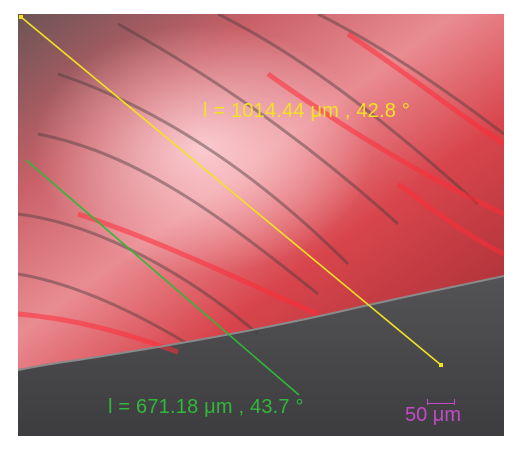  What do you see at coordinates (433, 415) in the screenshot?
I see `scale-bar-label: 50 μm` at bounding box center [433, 415].